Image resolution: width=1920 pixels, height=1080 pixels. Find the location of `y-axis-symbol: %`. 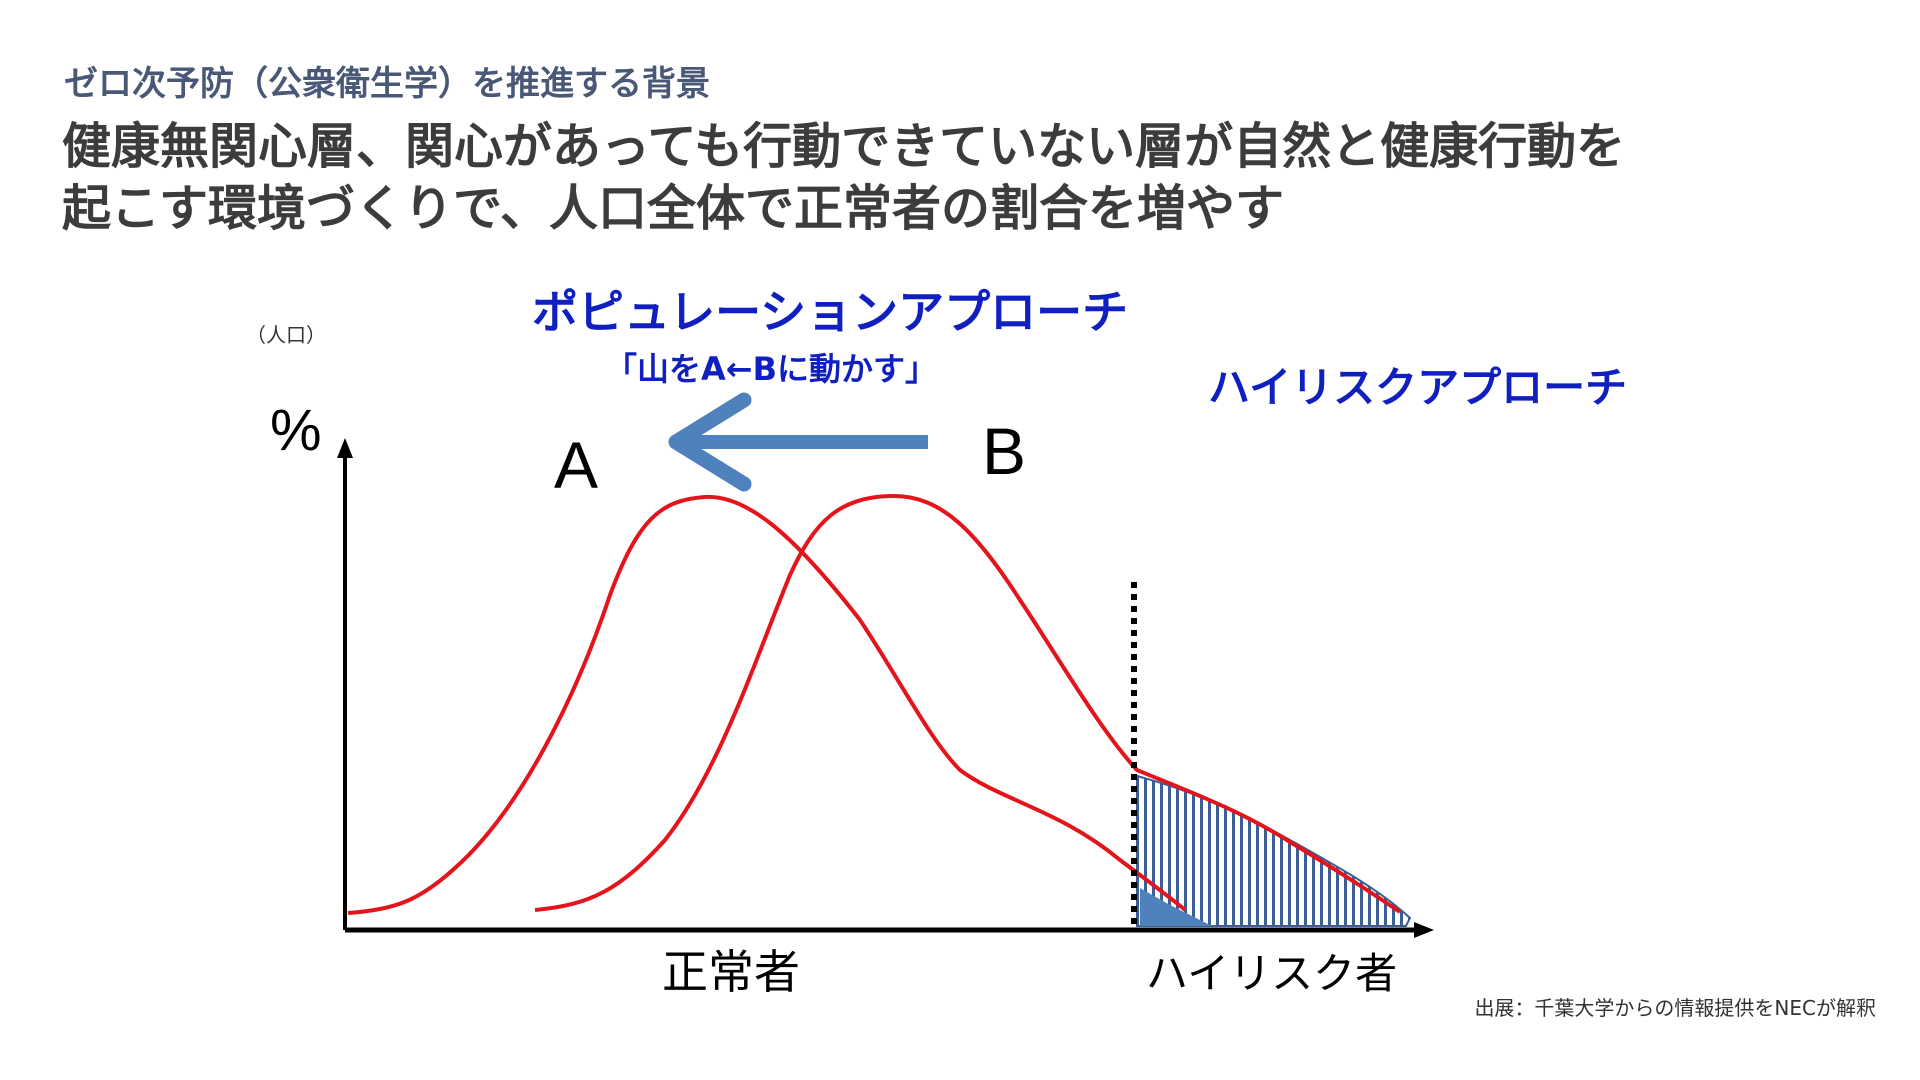

y-axis-symbol: % is located at coordinates (296, 430).